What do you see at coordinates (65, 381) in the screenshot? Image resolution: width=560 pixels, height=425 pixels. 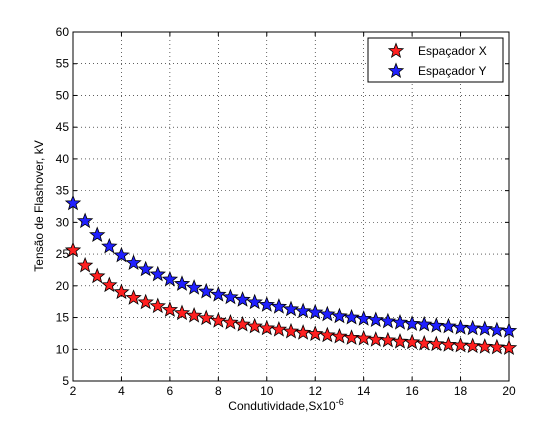 I see `y-tick-label: 5` at bounding box center [65, 381].